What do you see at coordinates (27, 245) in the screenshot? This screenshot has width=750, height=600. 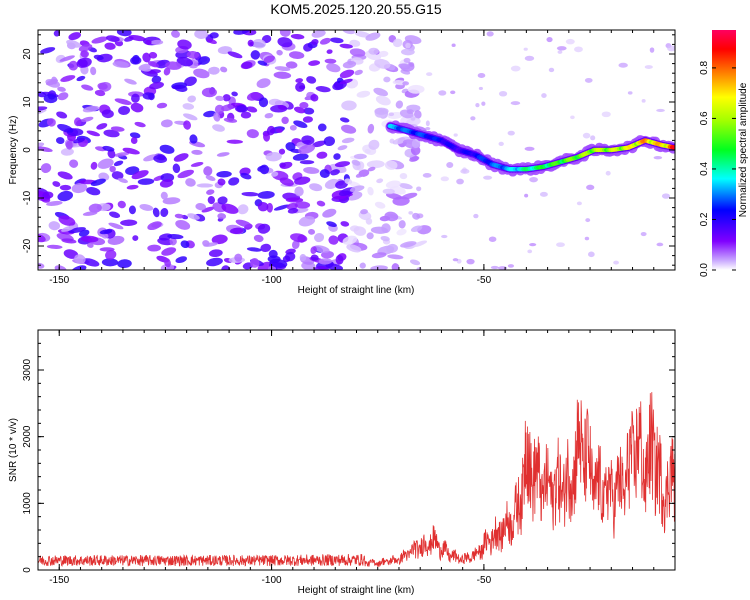 I see `y-tick-label: -20` at bounding box center [27, 245].